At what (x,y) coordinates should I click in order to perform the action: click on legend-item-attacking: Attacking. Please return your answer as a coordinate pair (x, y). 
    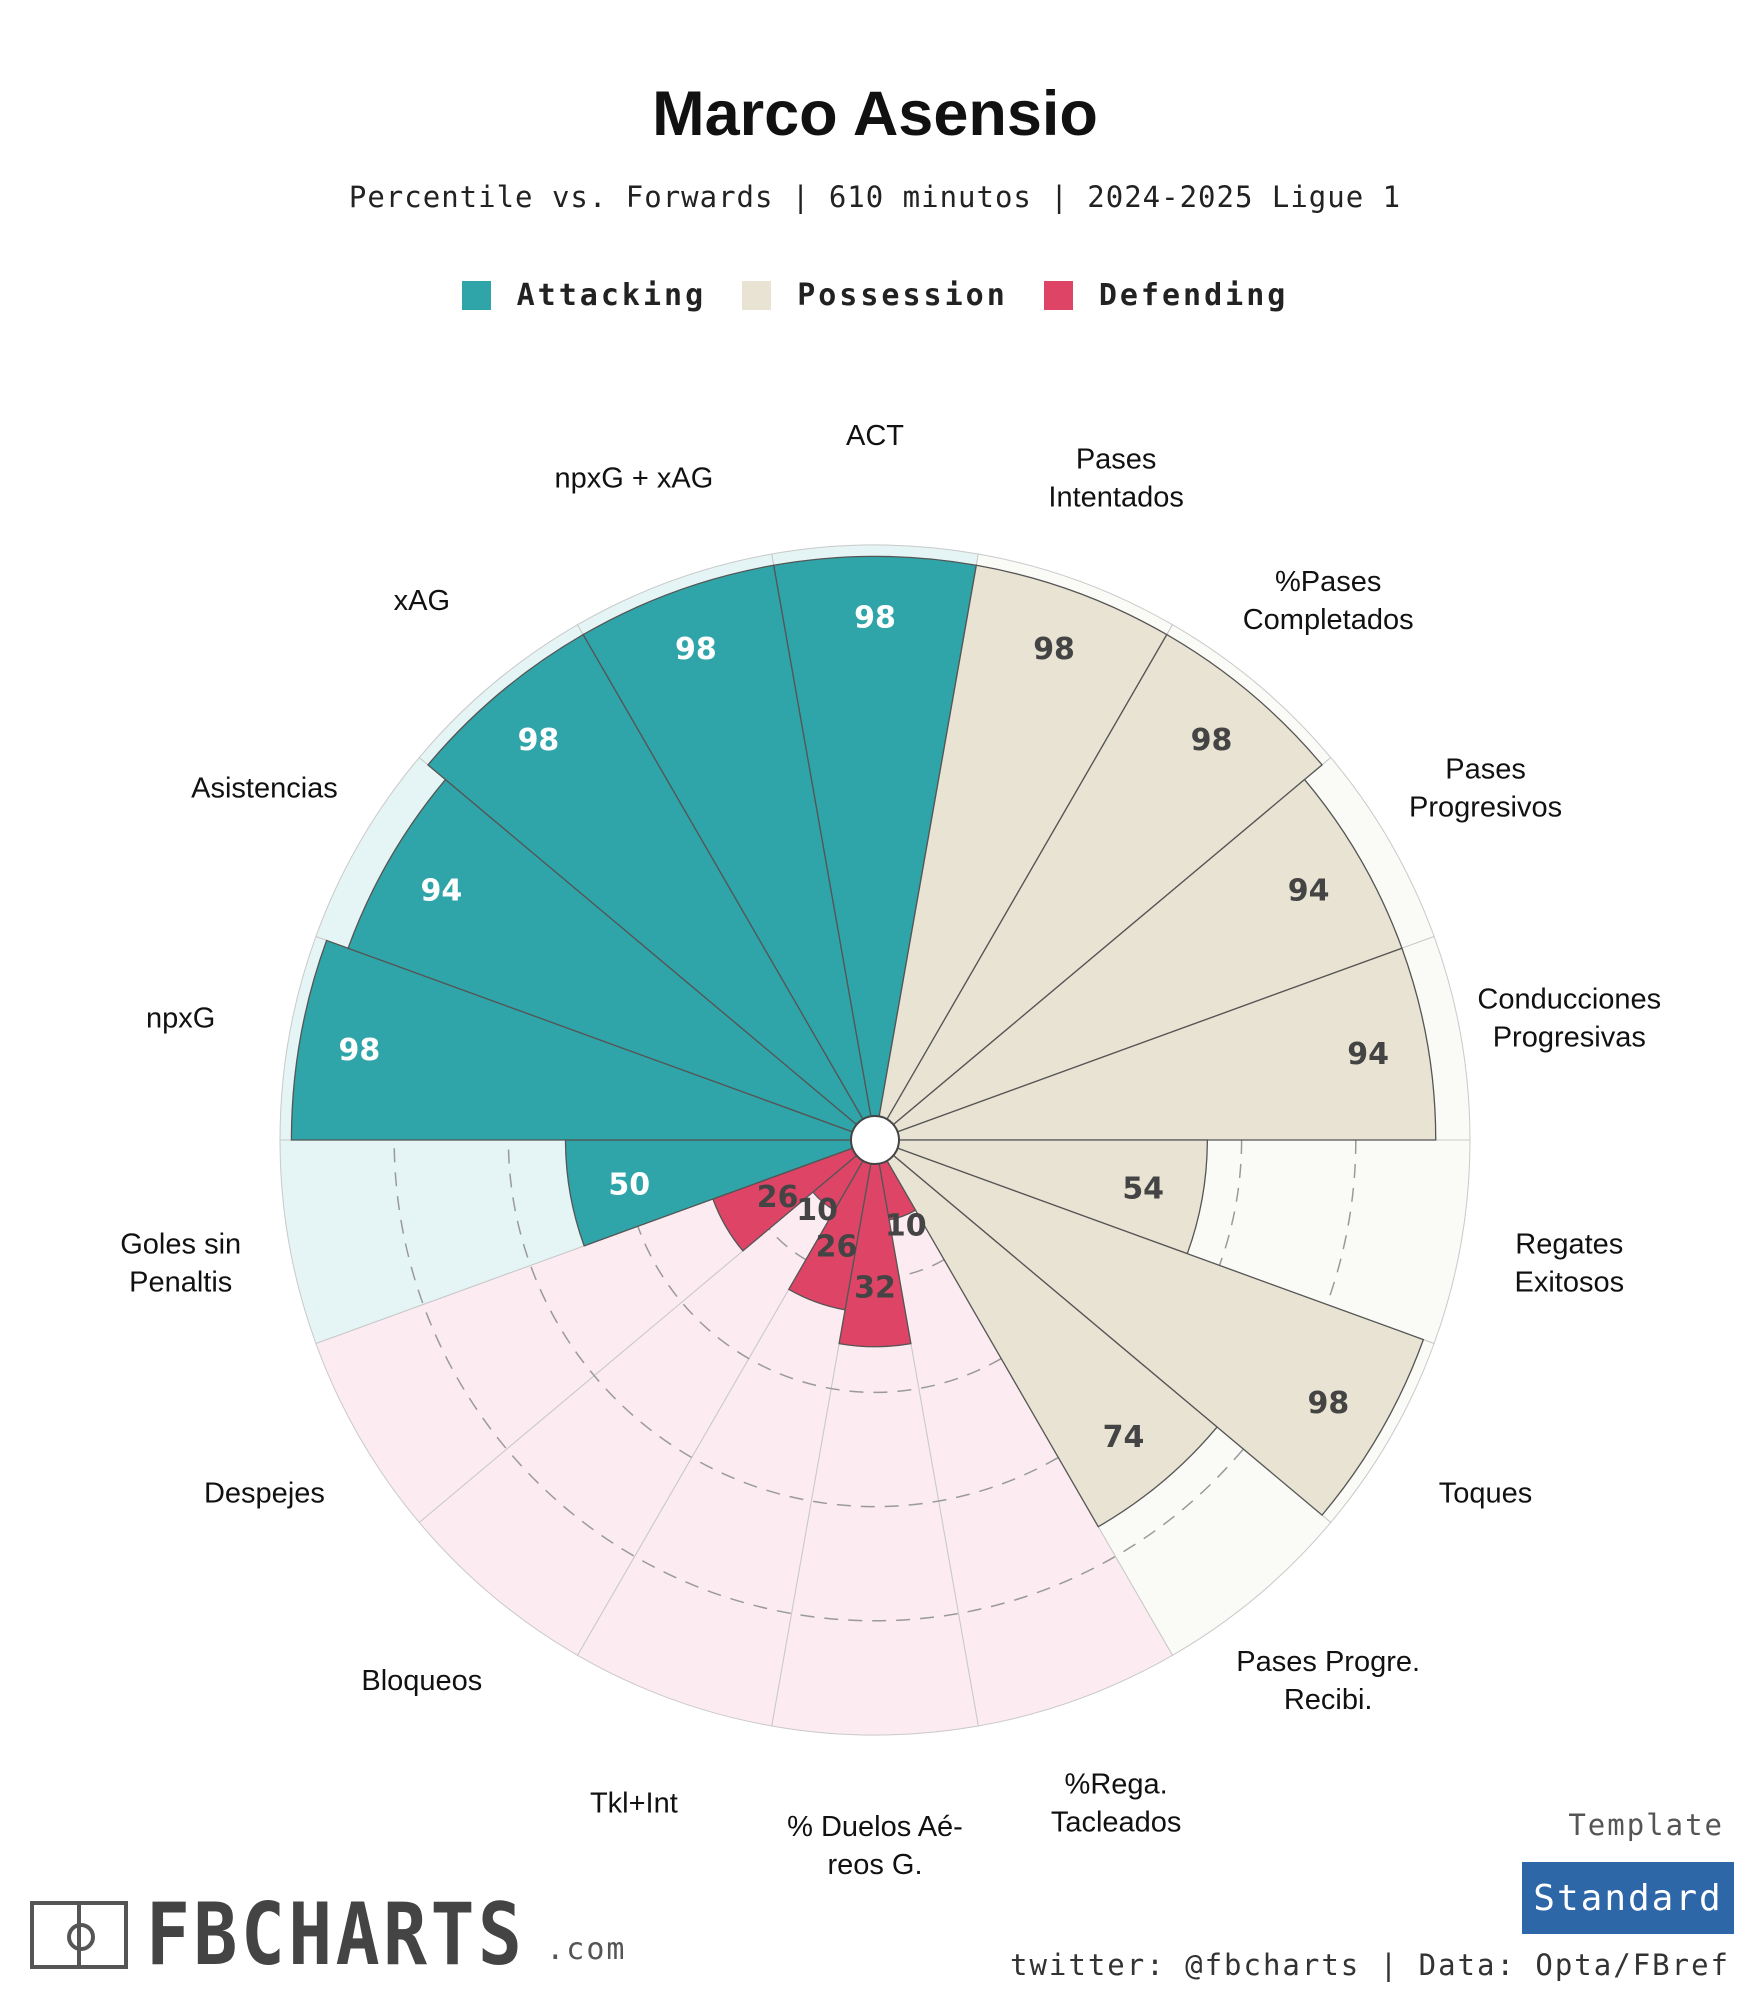
    Looking at the image, I should click on (584, 295).